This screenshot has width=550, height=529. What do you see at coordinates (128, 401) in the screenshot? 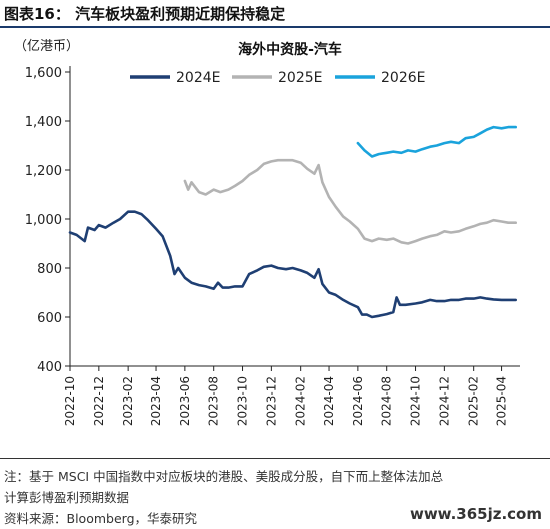
I see `x-tick-label: 2023-02` at bounding box center [128, 401].